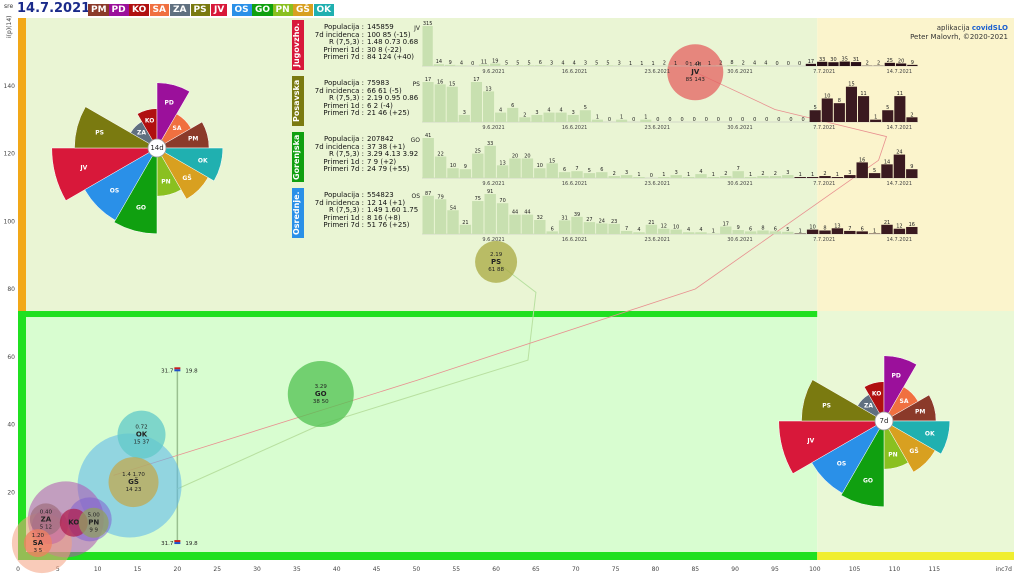 The height and width of the screenshot is (576, 1024). I want to click on region-button-go: GO, so click(263, 10).